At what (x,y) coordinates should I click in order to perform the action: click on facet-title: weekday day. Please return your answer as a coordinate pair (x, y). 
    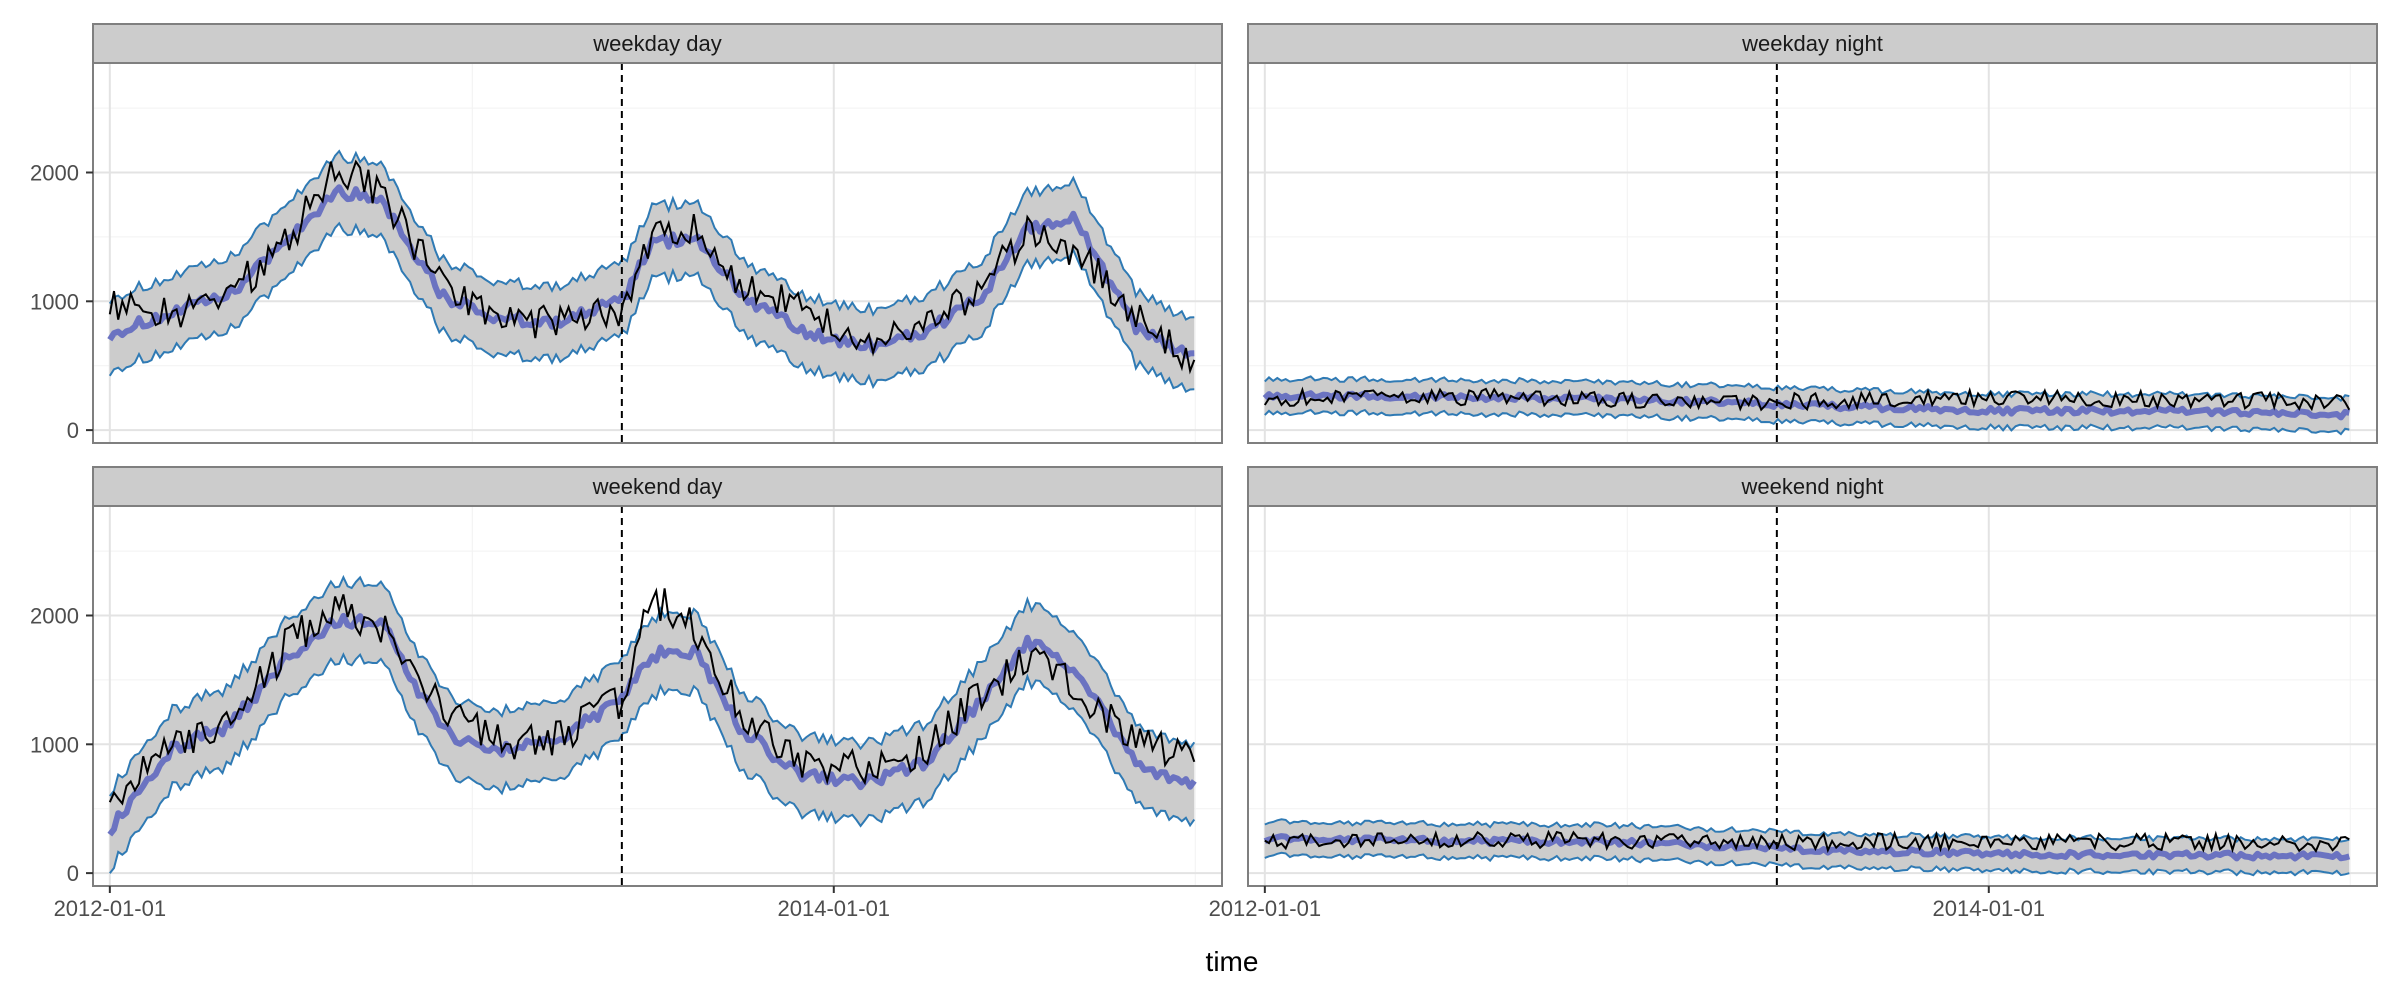
    Looking at the image, I should click on (656, 43).